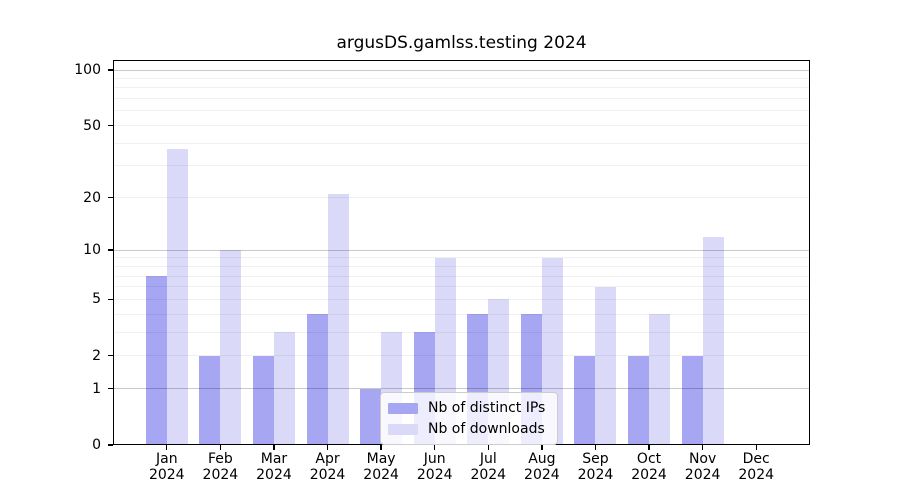 The image size is (900, 500). I want to click on bar-distinct-ips-apr, so click(317, 379).